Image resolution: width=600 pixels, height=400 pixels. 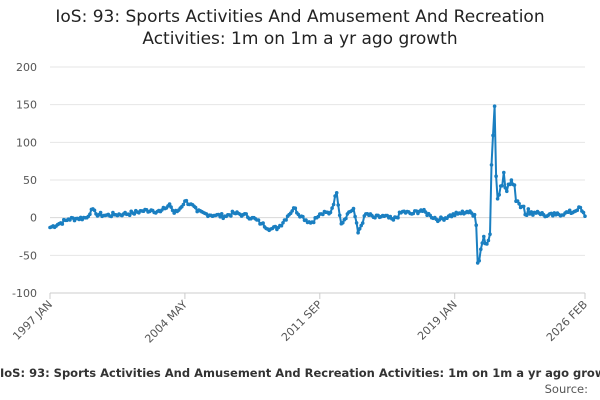 What do you see at coordinates (302, 321) in the screenshot?
I see `x-tick-label: 2011 SEP` at bounding box center [302, 321].